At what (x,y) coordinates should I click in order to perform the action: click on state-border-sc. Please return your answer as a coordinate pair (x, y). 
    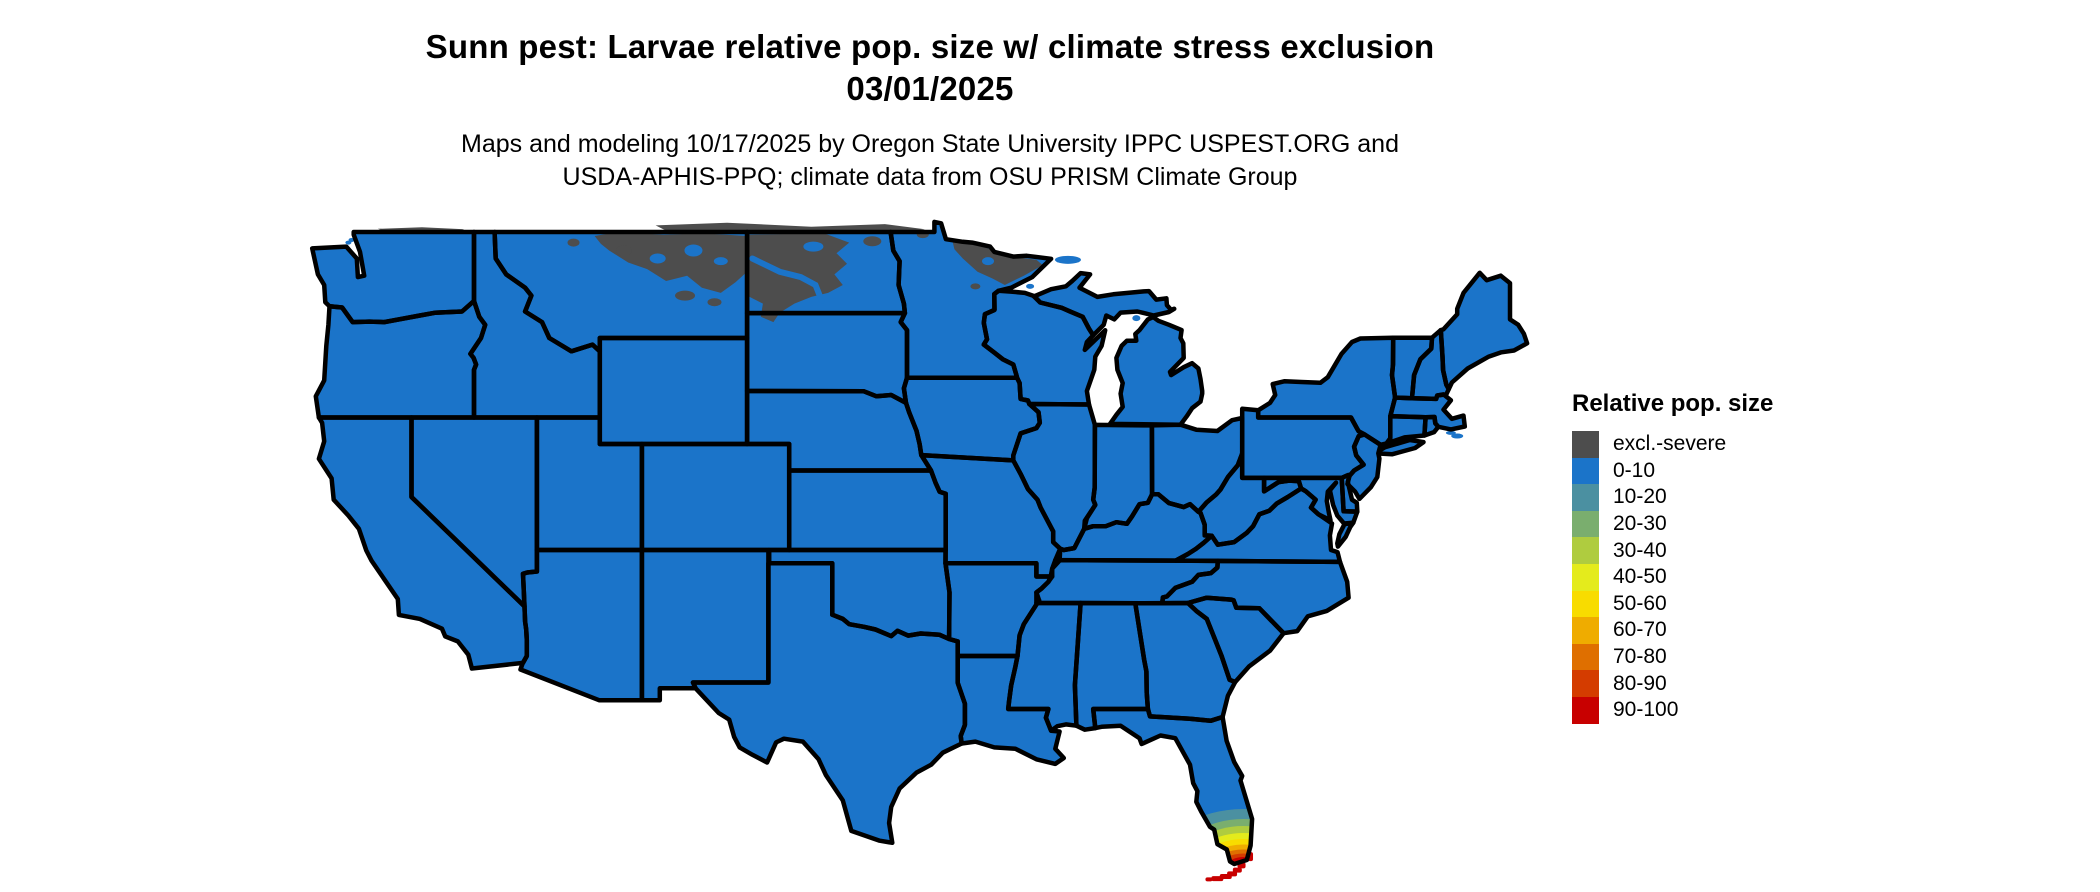
    Looking at the image, I should click on (1235, 640).